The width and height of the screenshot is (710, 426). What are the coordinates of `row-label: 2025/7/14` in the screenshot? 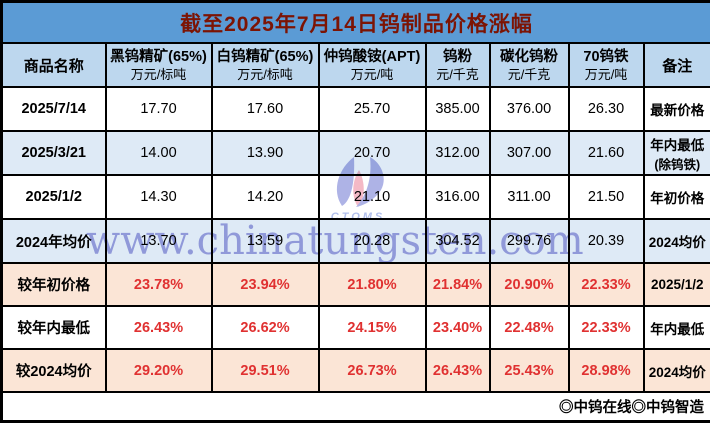 It's located at (53, 109).